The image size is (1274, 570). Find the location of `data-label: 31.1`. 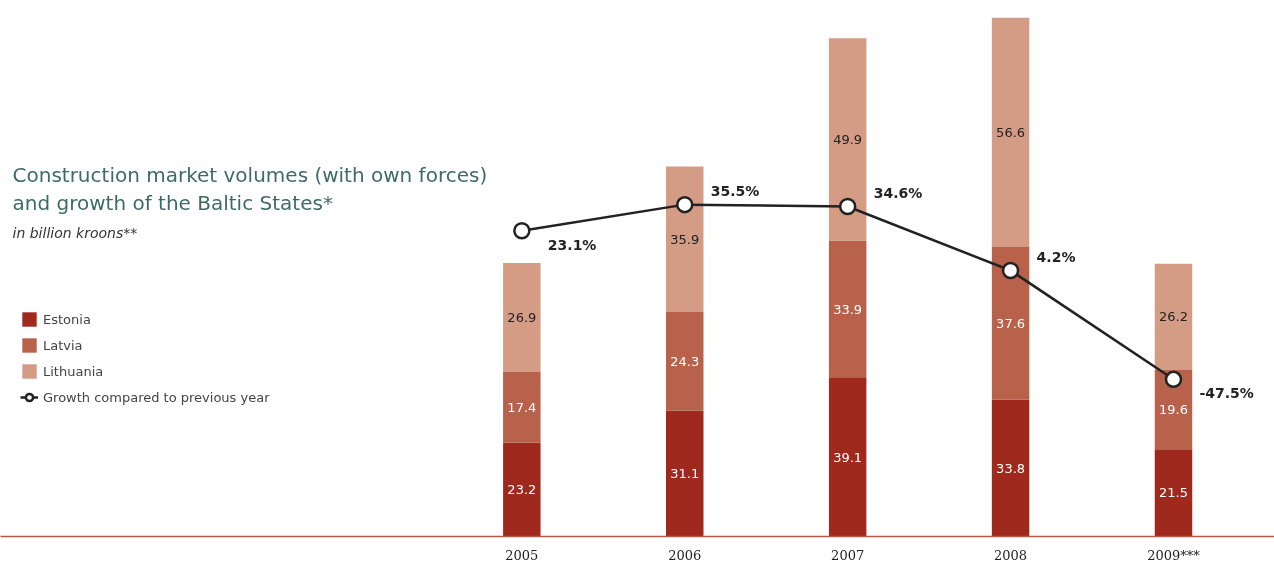

data-label: 31.1 is located at coordinates (685, 473).